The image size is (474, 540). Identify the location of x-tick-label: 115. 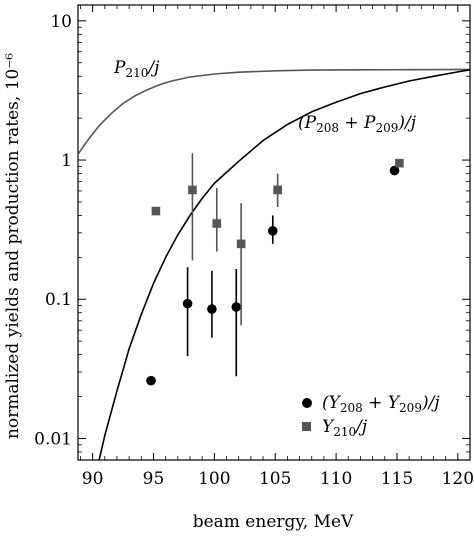
(397, 479).